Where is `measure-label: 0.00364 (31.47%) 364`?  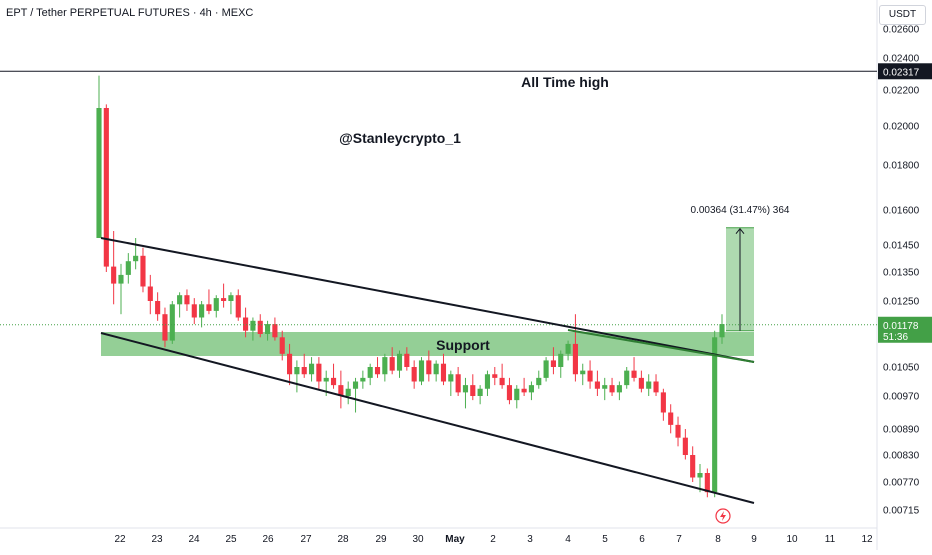 measure-label: 0.00364 (31.47%) 364 is located at coordinates (740, 210).